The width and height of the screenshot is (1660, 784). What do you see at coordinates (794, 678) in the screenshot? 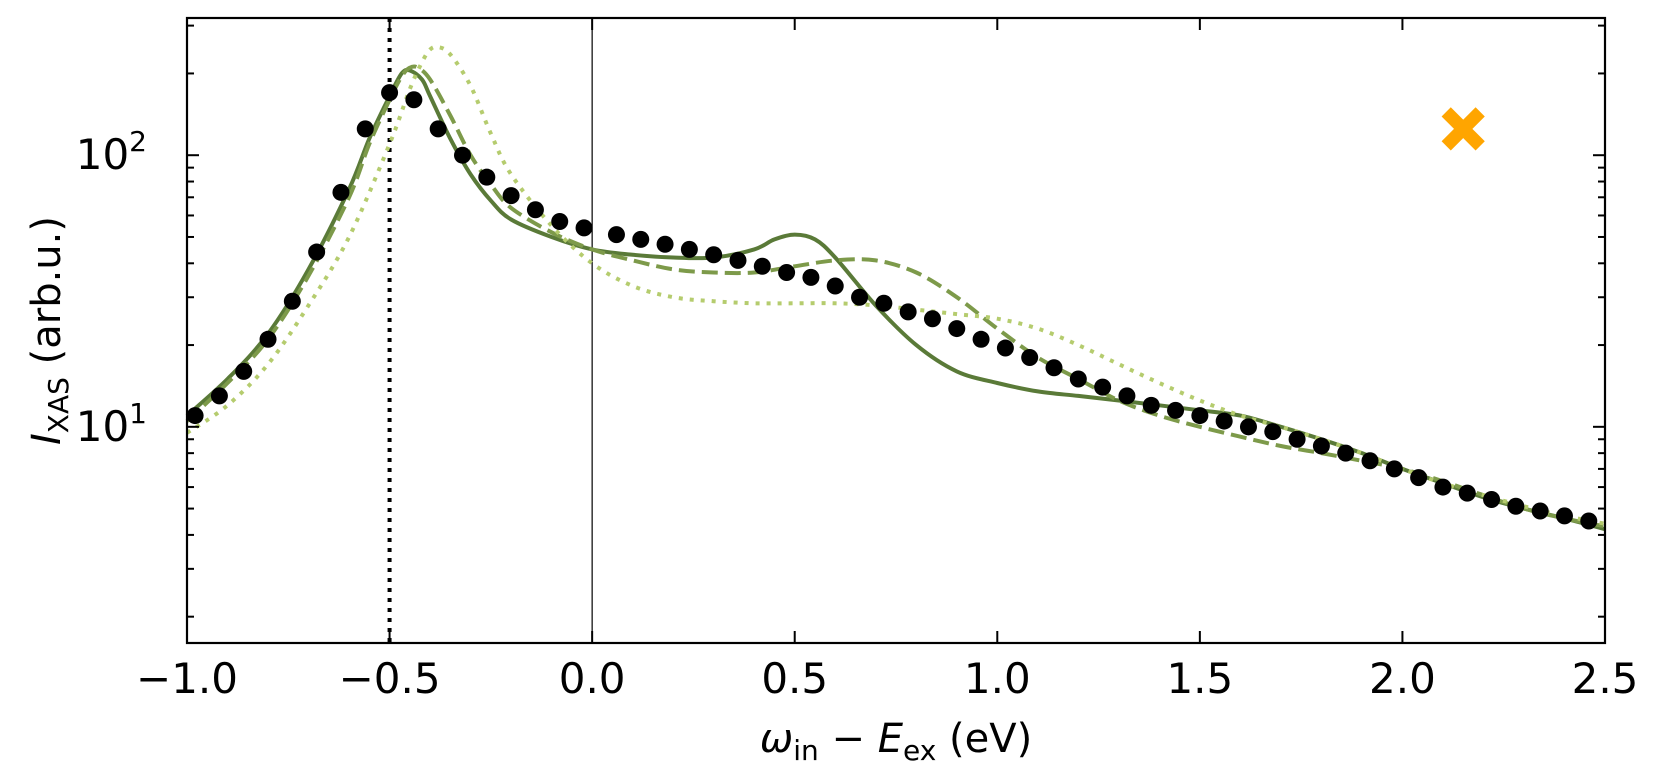
I see `x-tick-label: 0.5` at bounding box center [794, 678].